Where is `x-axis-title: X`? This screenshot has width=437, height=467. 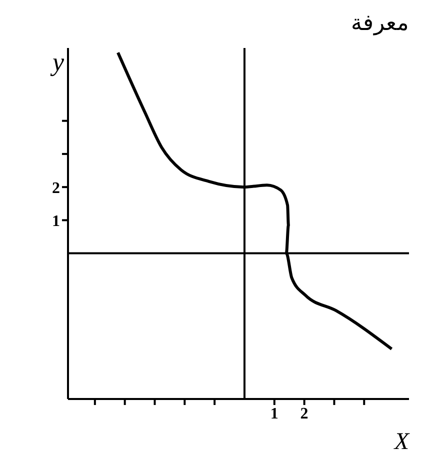
x-axis-title: X is located at coordinates (401, 442).